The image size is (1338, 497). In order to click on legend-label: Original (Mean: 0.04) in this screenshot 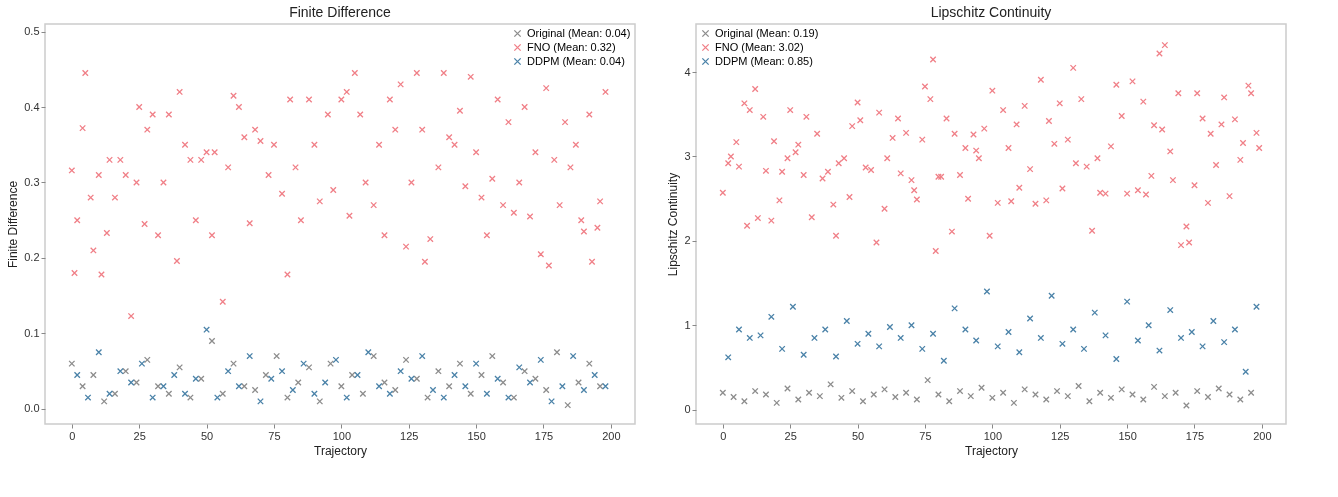, I will do `click(579, 32)`.